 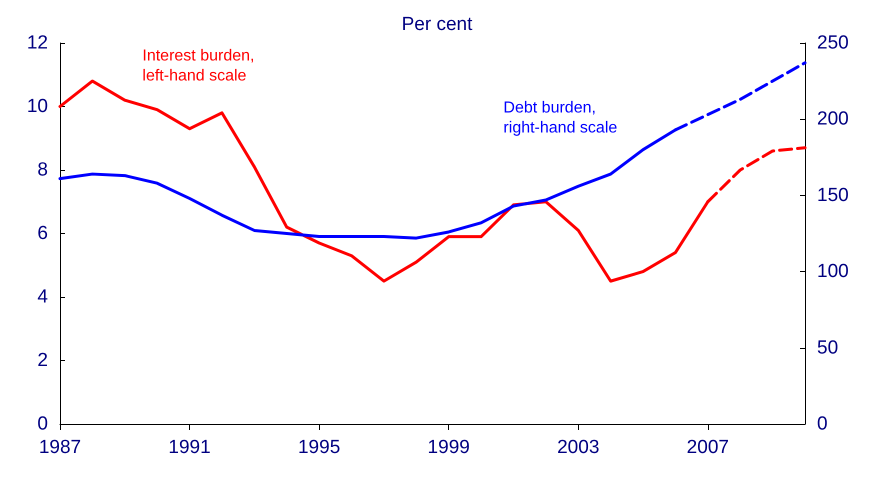 I want to click on y-tick-label: 10, so click(x=37, y=106).